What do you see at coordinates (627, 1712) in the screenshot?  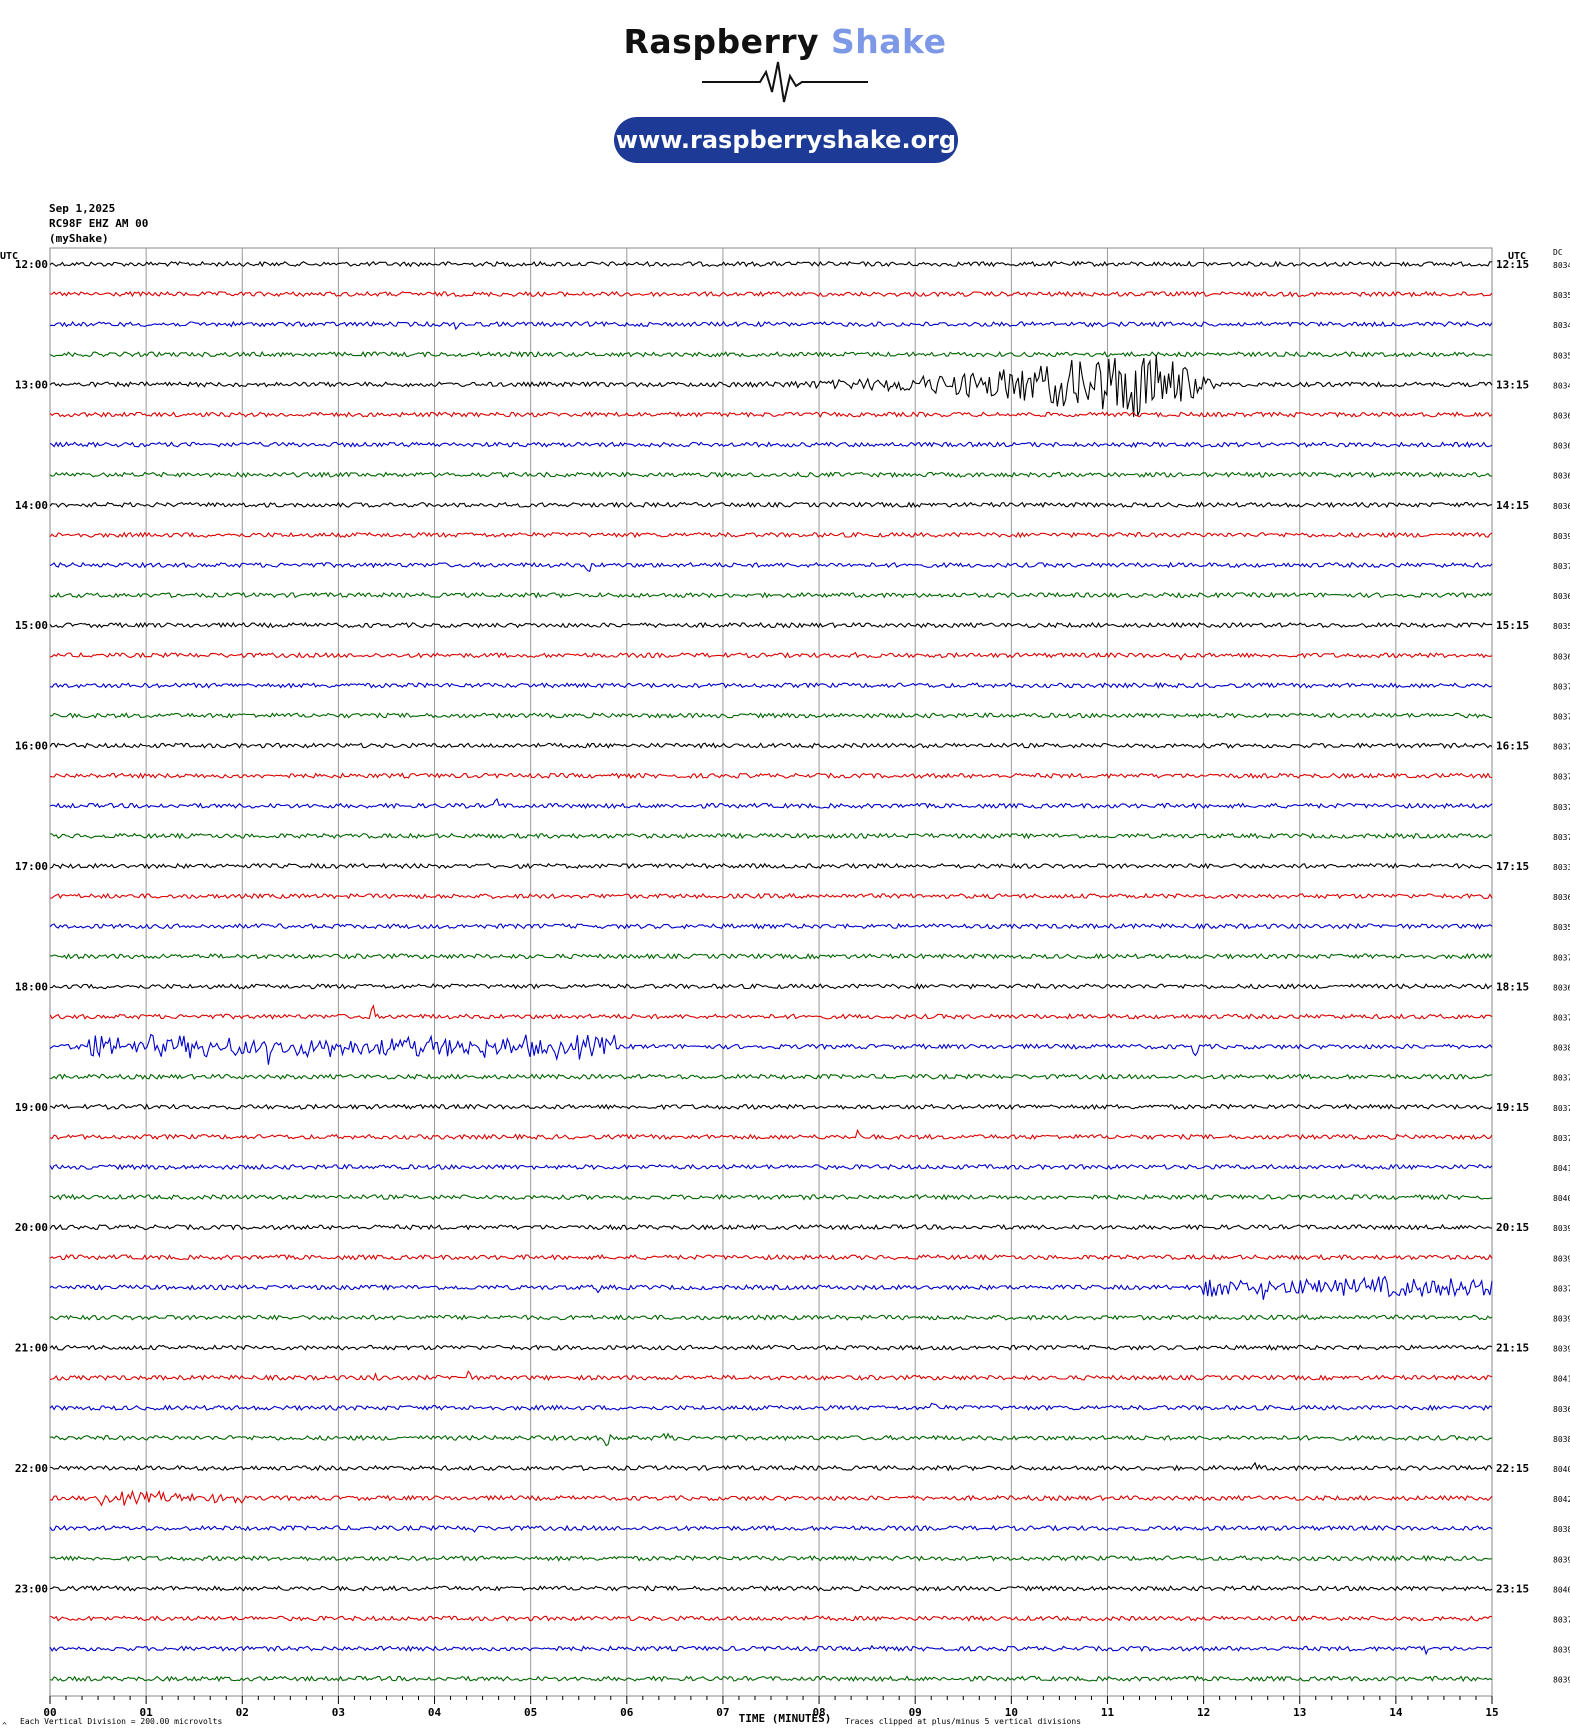 I see `x-tick-label: 06` at bounding box center [627, 1712].